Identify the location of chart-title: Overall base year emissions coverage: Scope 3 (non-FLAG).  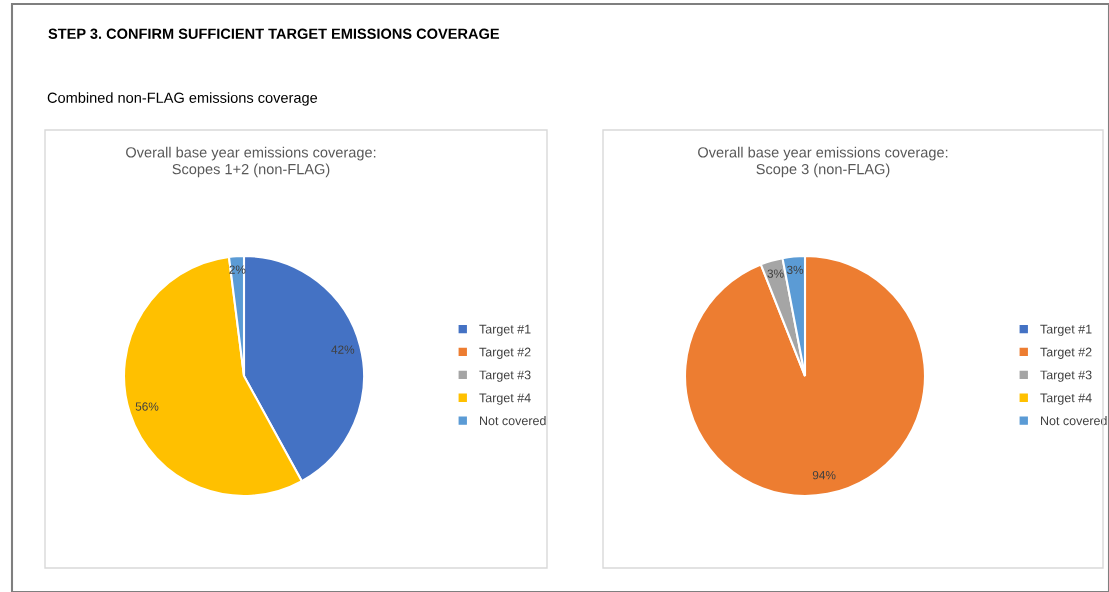
(823, 162).